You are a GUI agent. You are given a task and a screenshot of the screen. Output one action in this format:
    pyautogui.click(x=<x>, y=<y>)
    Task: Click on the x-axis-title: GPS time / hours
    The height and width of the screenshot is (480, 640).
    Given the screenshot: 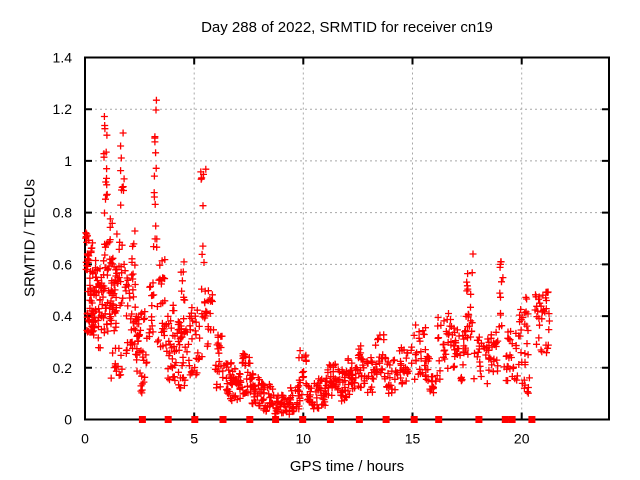 What is the action you would take?
    pyautogui.click(x=347, y=466)
    